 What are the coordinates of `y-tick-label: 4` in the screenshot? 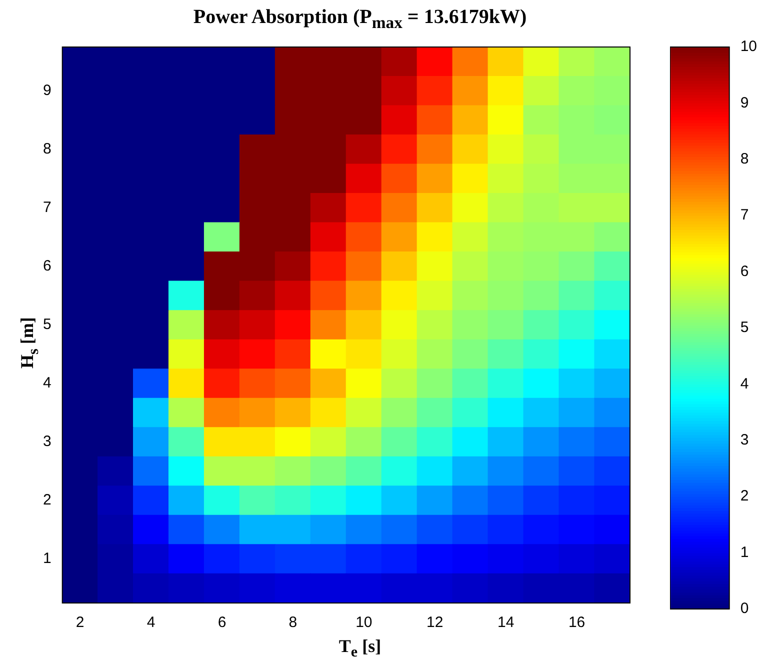 It's located at (47, 383).